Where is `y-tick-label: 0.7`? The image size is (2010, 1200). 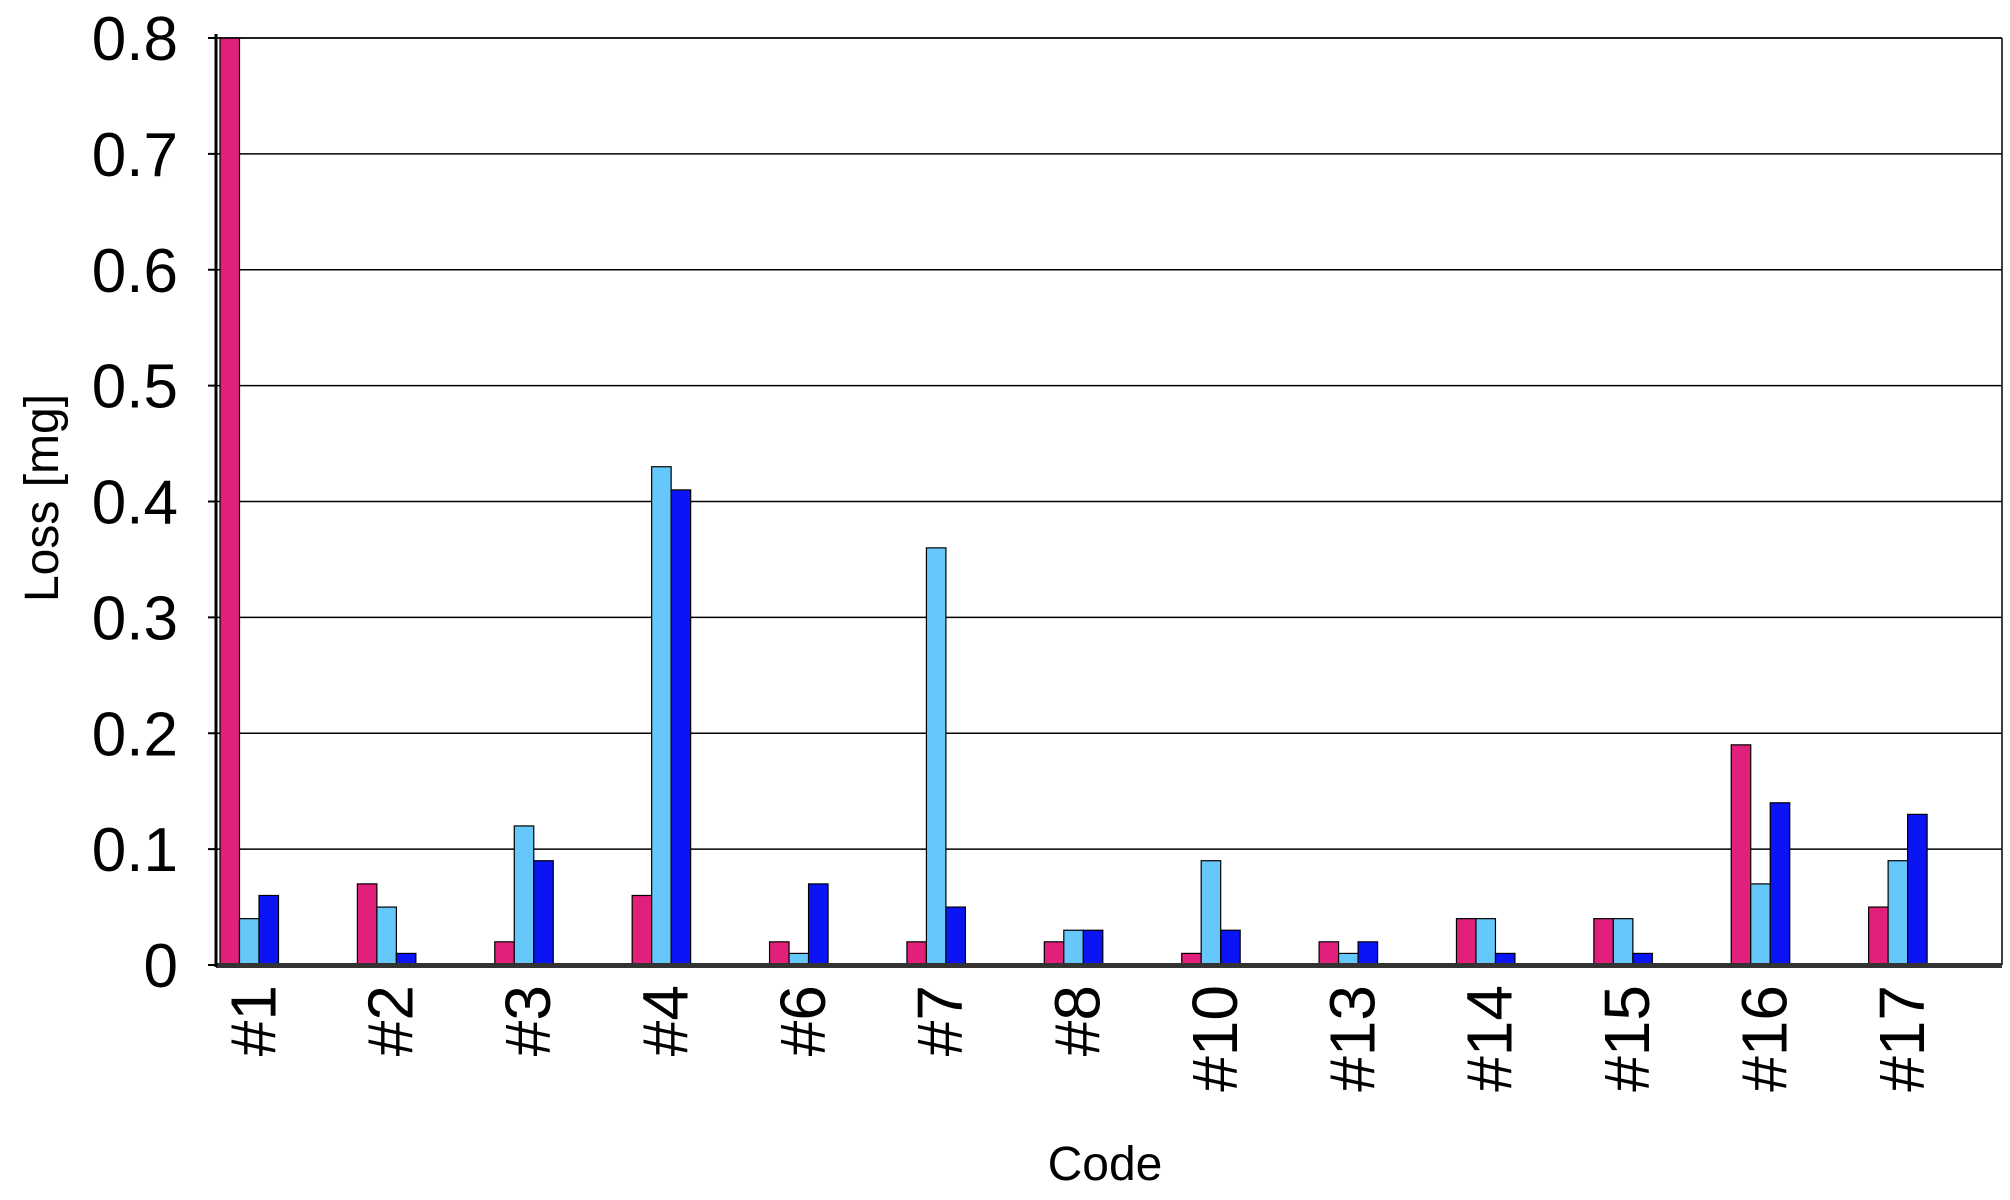
y-tick-label: 0.7 is located at coordinates (135, 155).